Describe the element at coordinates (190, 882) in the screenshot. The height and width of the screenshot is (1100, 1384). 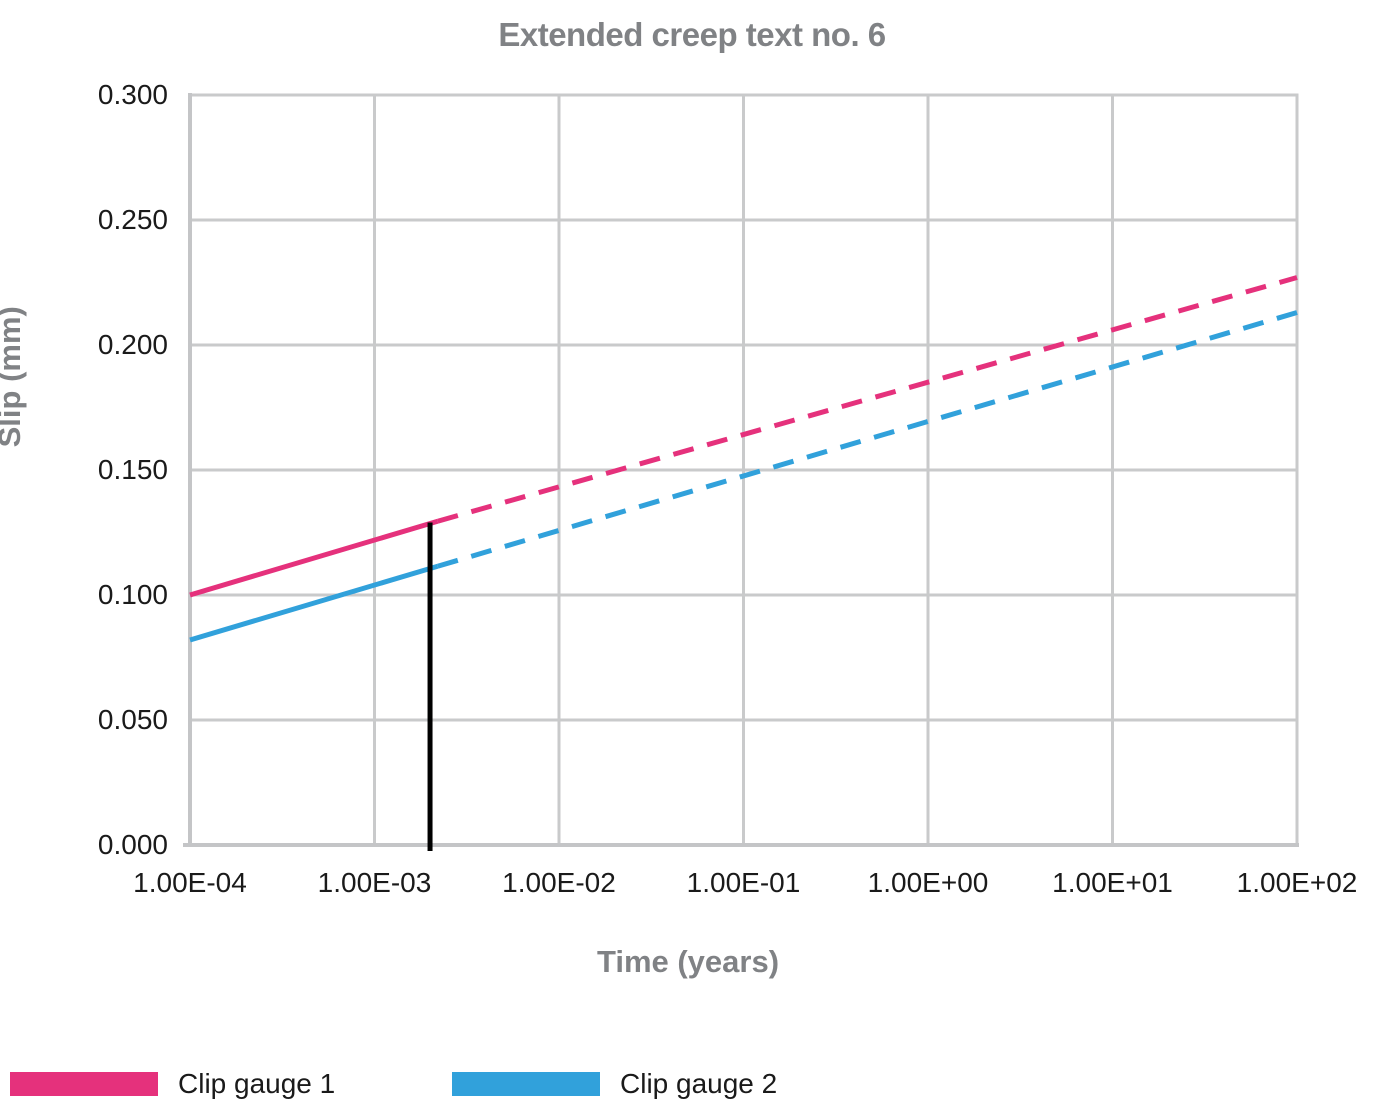
I see `x-tick-label: 1.00E-04` at that location.